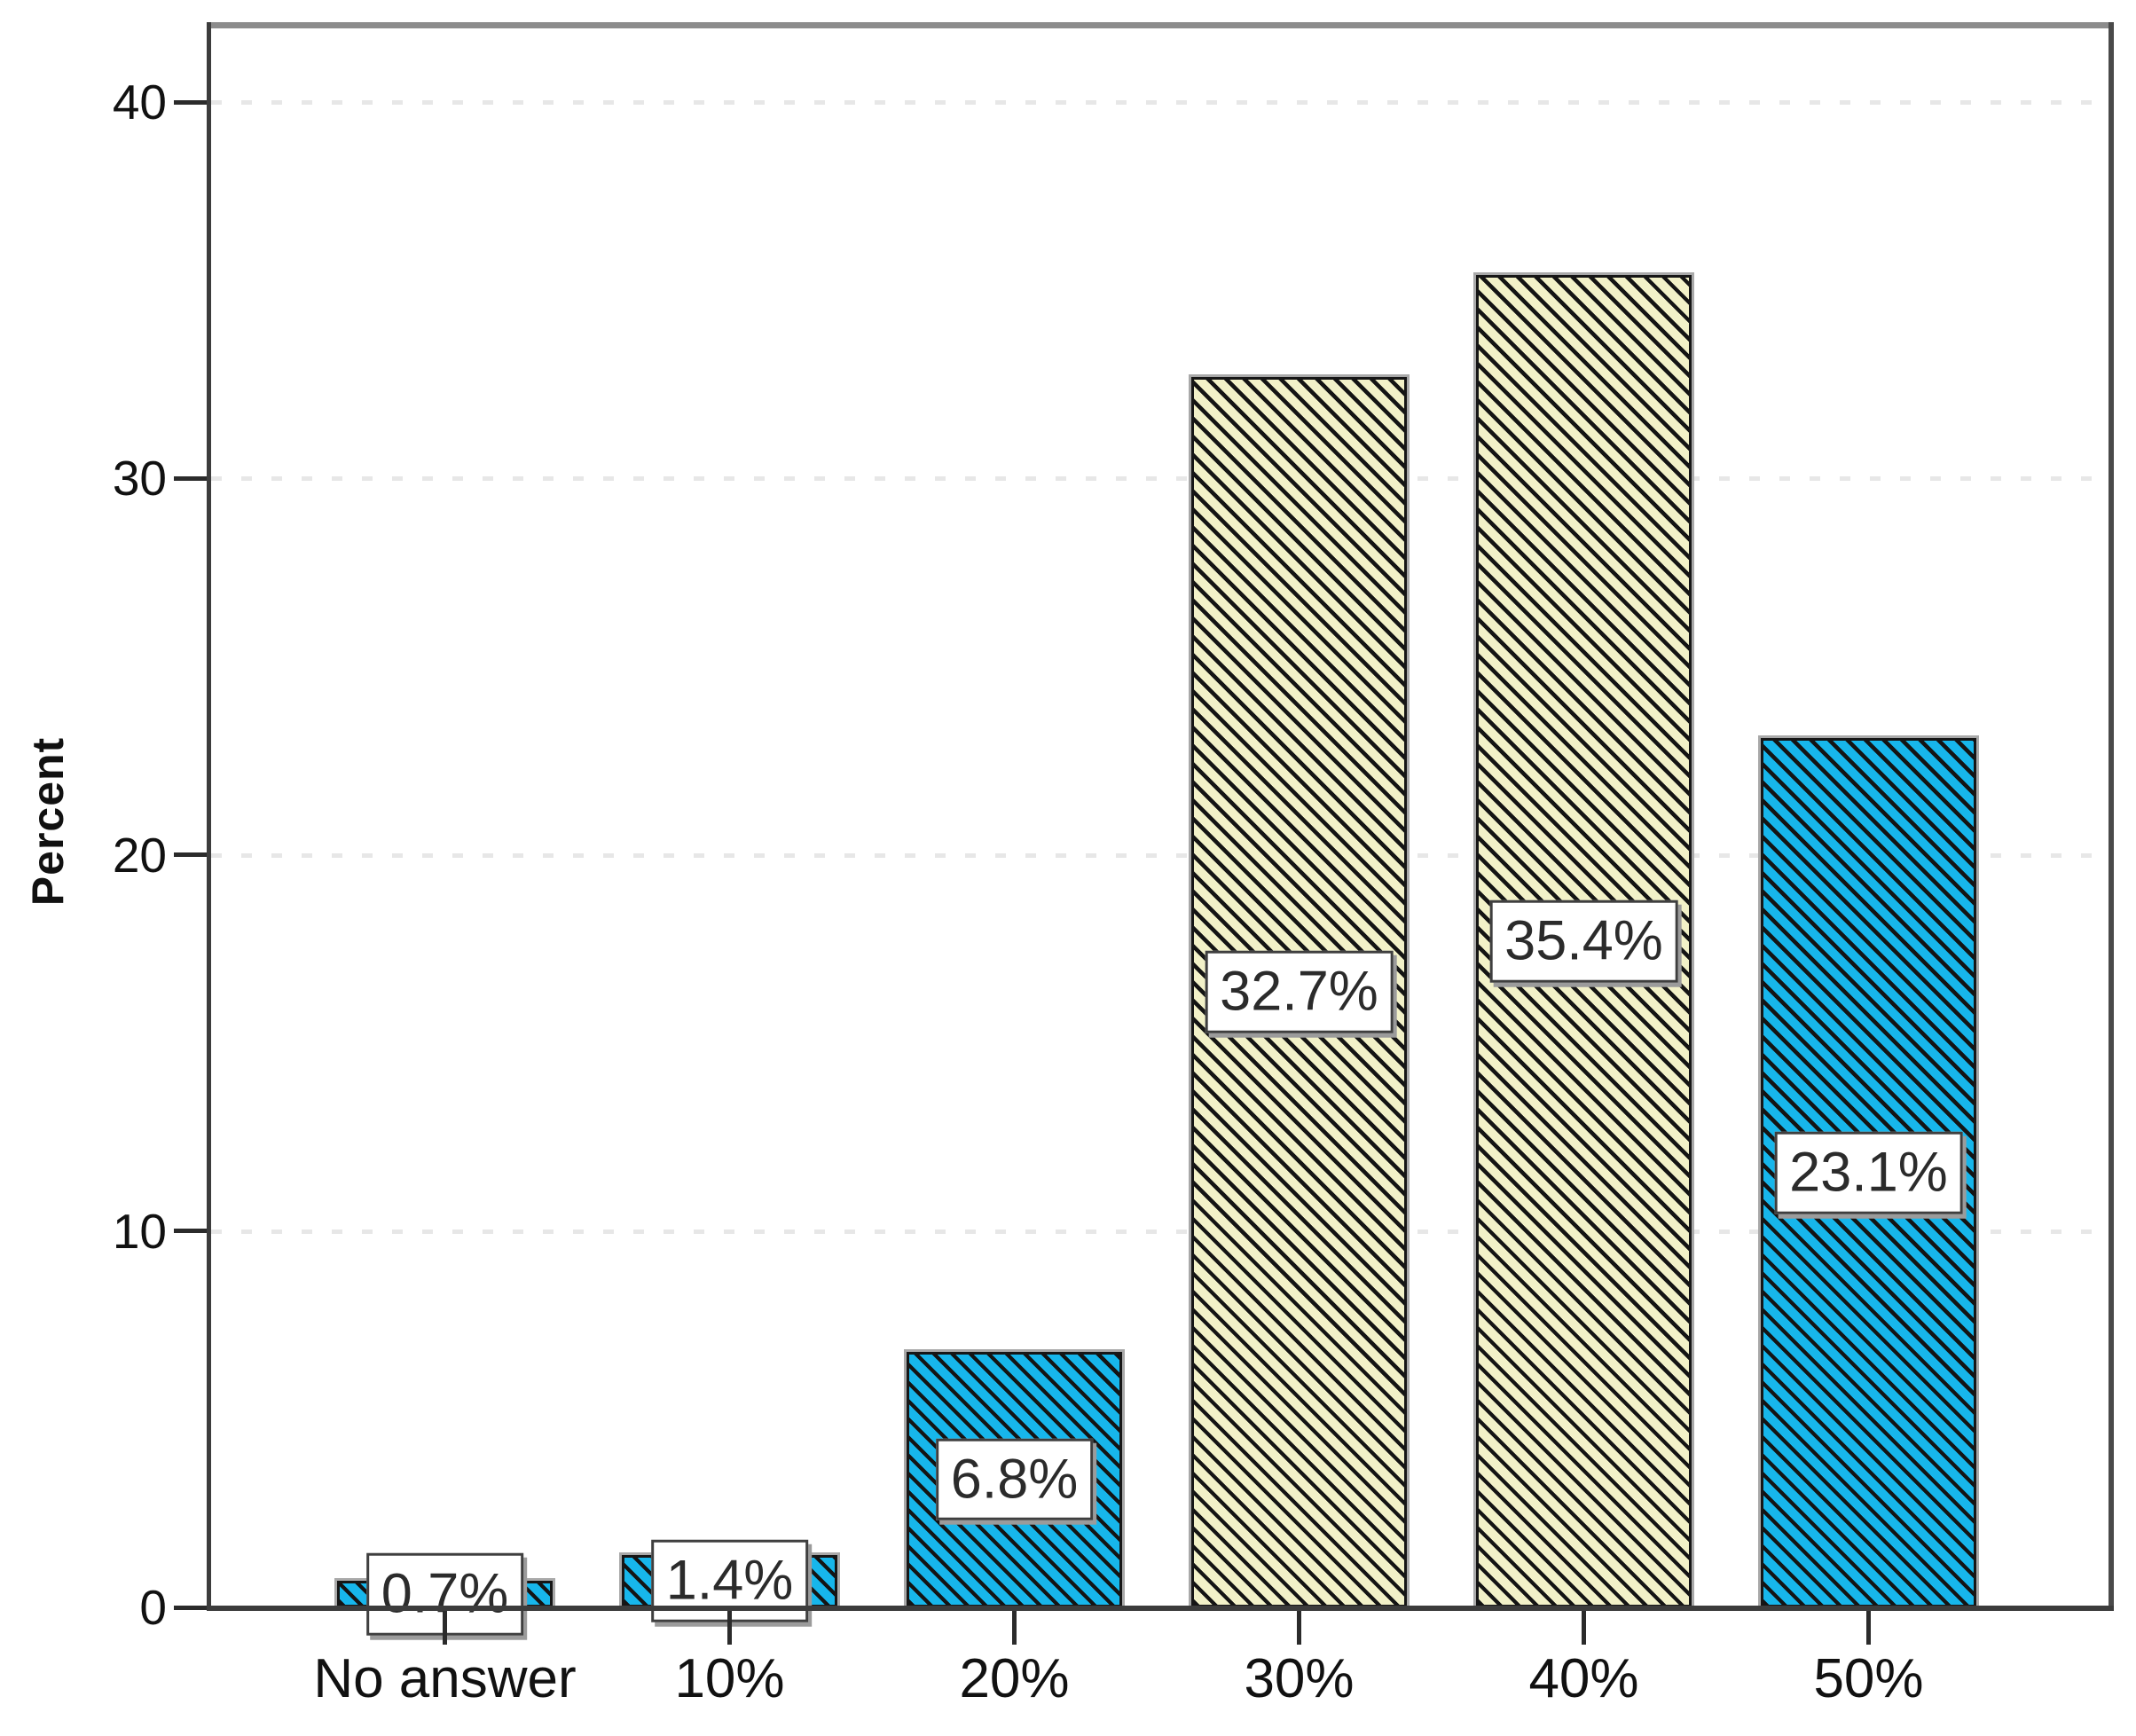 The height and width of the screenshot is (1736, 2136). What do you see at coordinates (140, 479) in the screenshot?
I see `y-tick-label: 30` at bounding box center [140, 479].